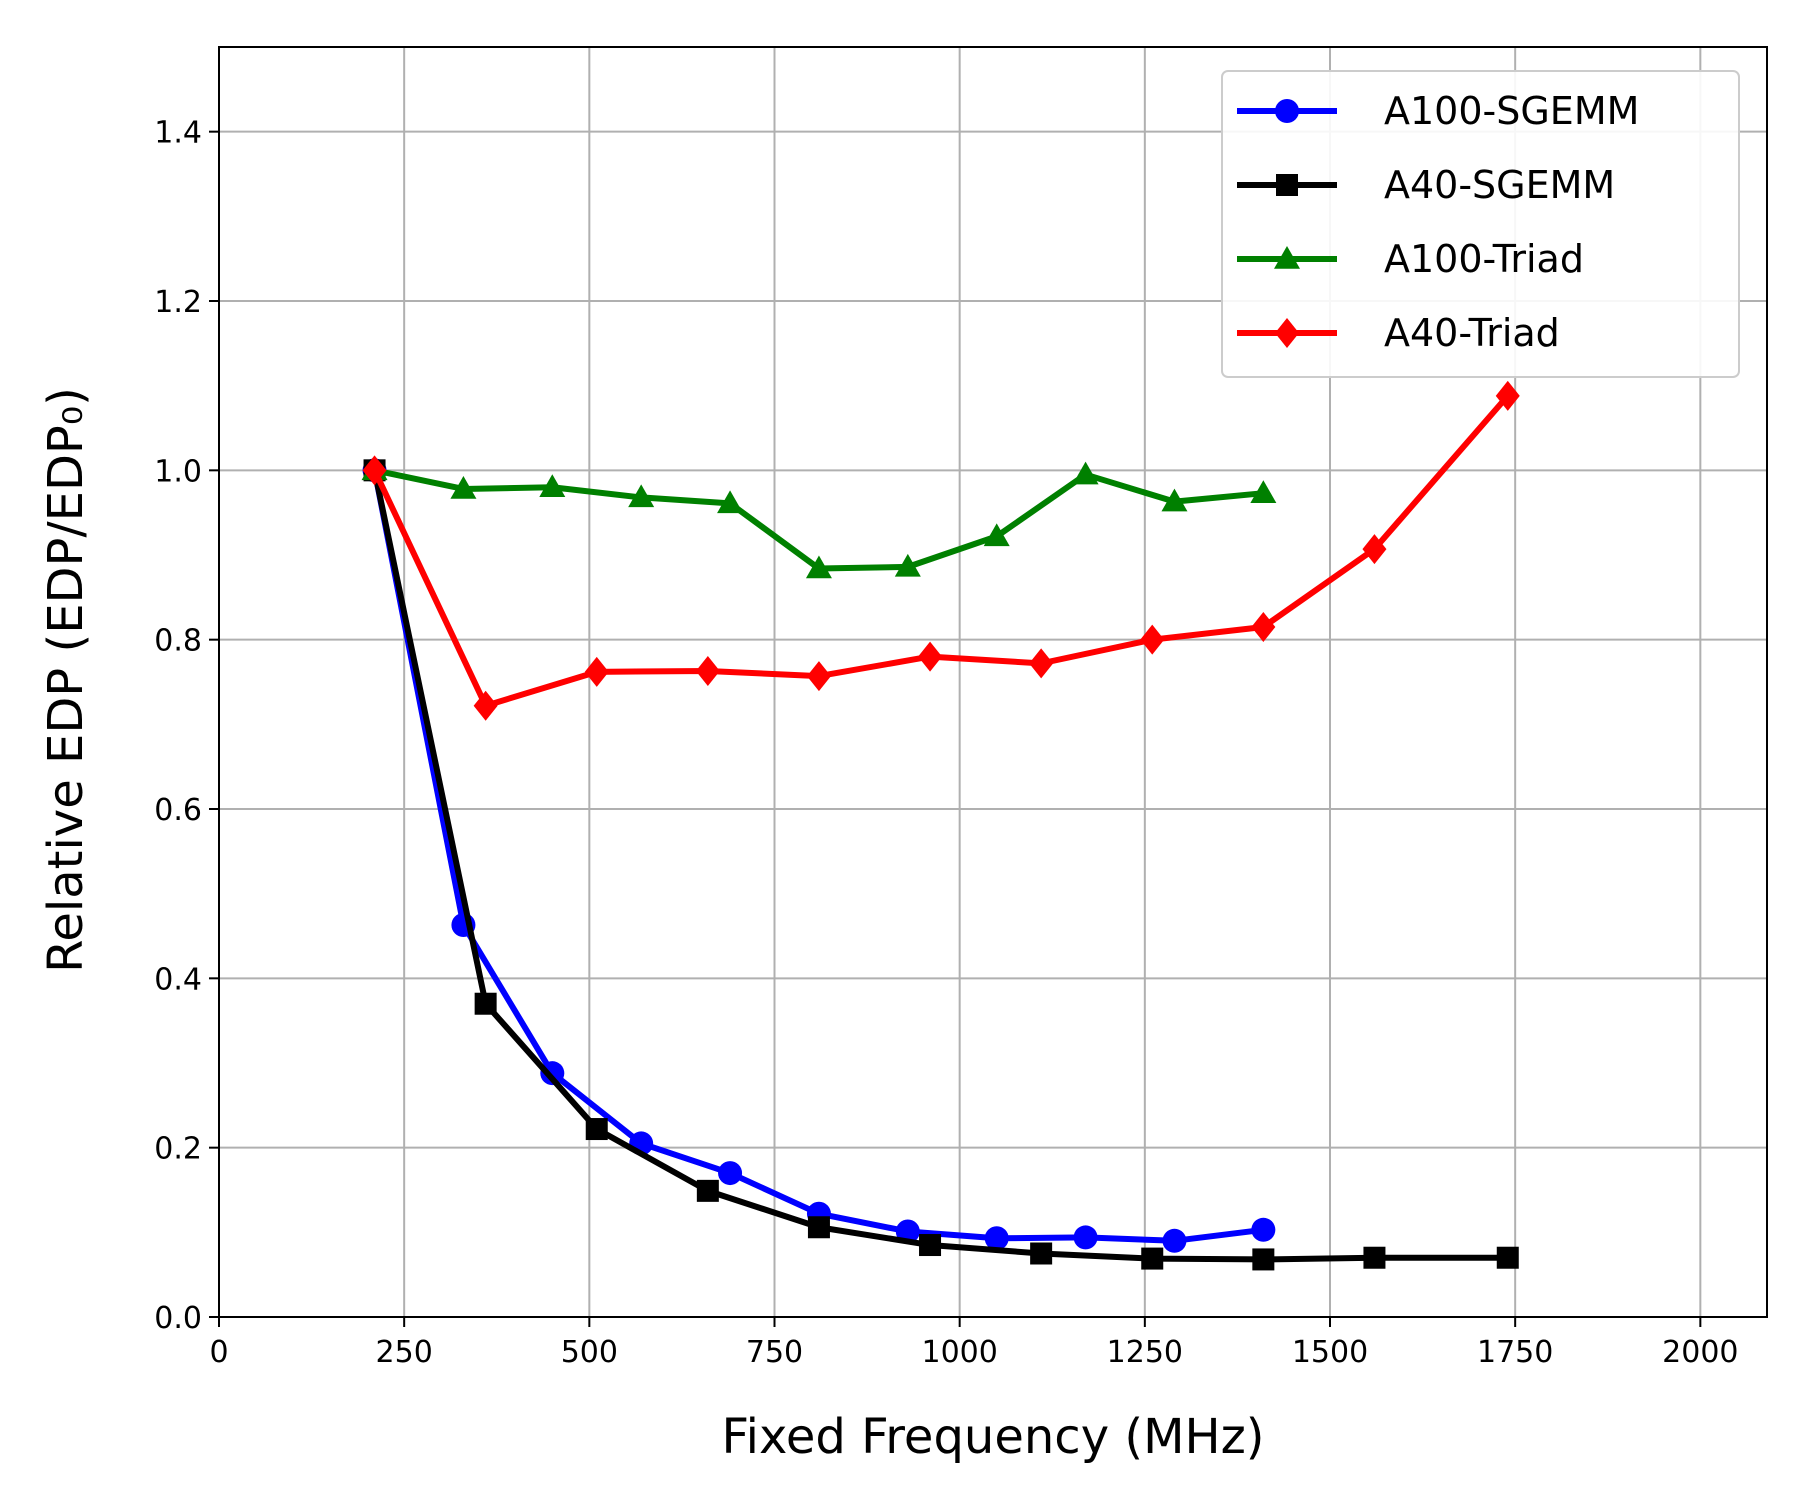 This screenshot has height=1500, width=1800. What do you see at coordinates (178, 641) in the screenshot?
I see `y-tick-label: 0.8` at bounding box center [178, 641].